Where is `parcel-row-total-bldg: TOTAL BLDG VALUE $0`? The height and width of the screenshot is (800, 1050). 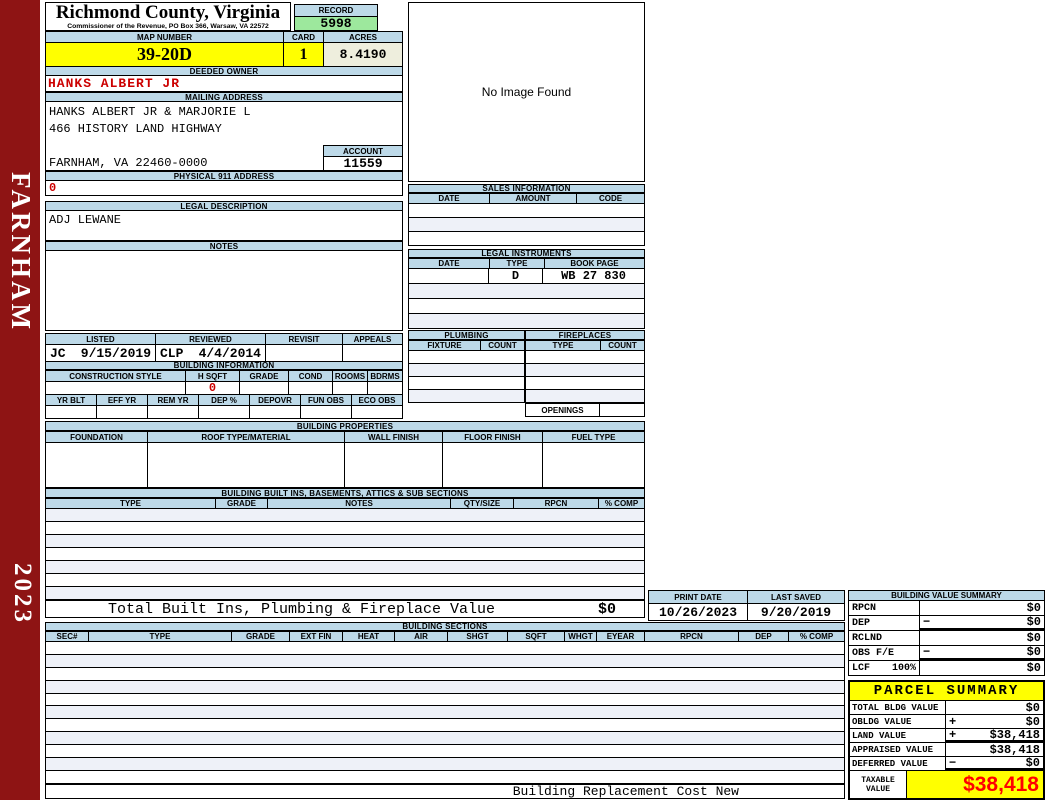 parcel-row-total-bldg: TOTAL BLDG VALUE $0 is located at coordinates (946, 708).